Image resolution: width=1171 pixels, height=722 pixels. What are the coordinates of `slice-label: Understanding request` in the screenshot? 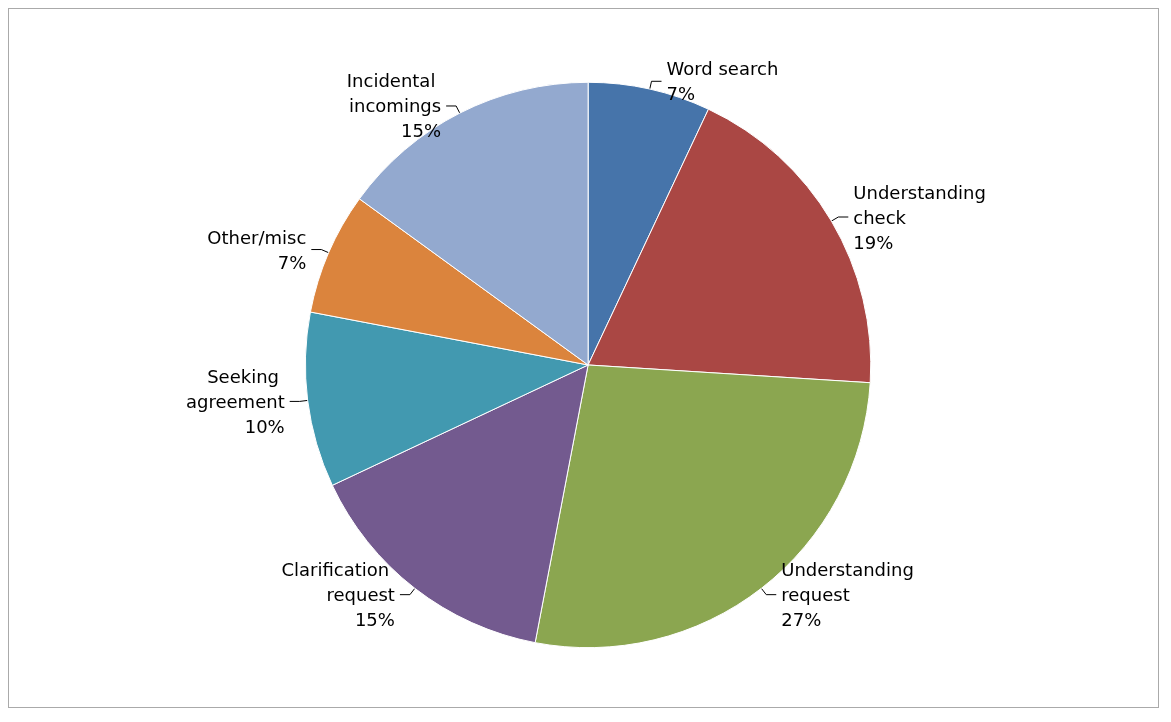 It's located at (850, 582).